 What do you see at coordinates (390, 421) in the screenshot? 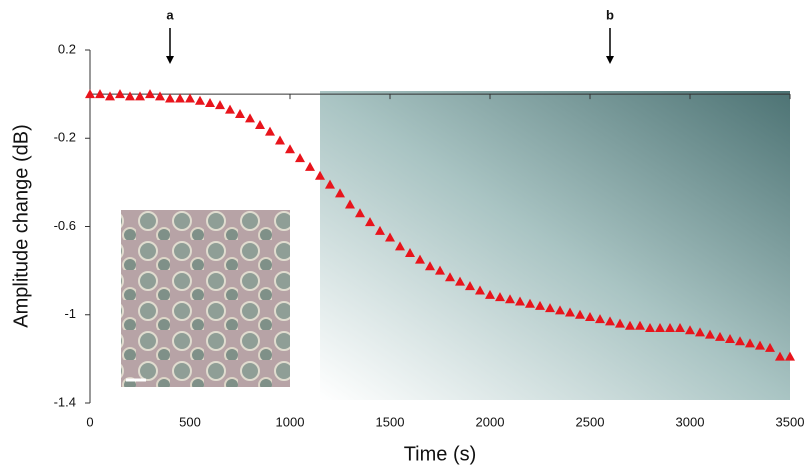
I see `x-tick-label: 1500` at bounding box center [390, 421].